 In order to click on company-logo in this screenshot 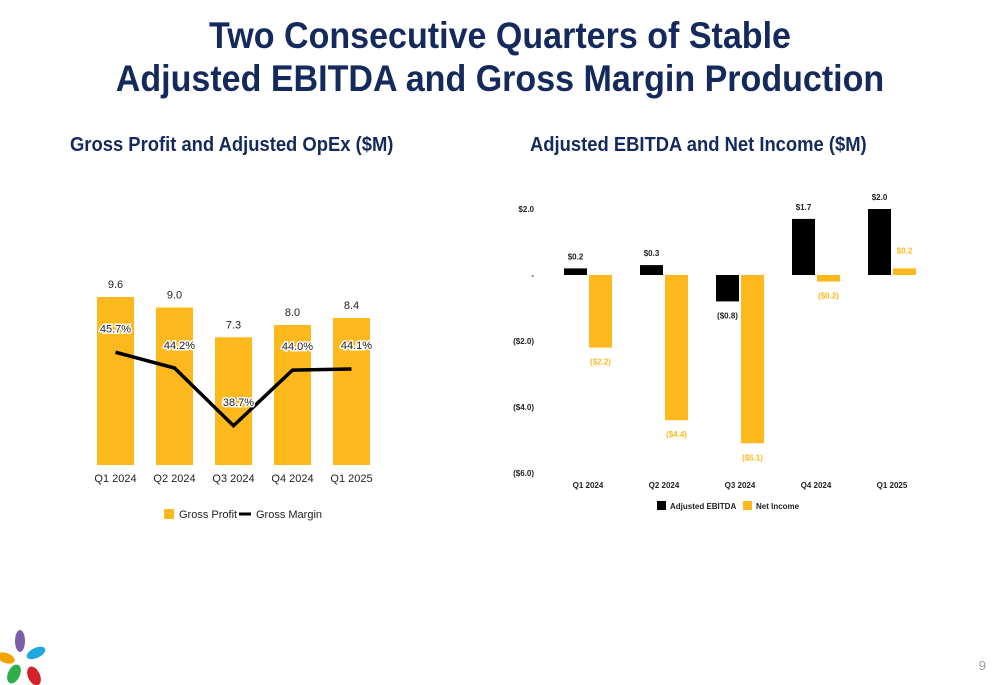, I will do `click(23, 657)`.